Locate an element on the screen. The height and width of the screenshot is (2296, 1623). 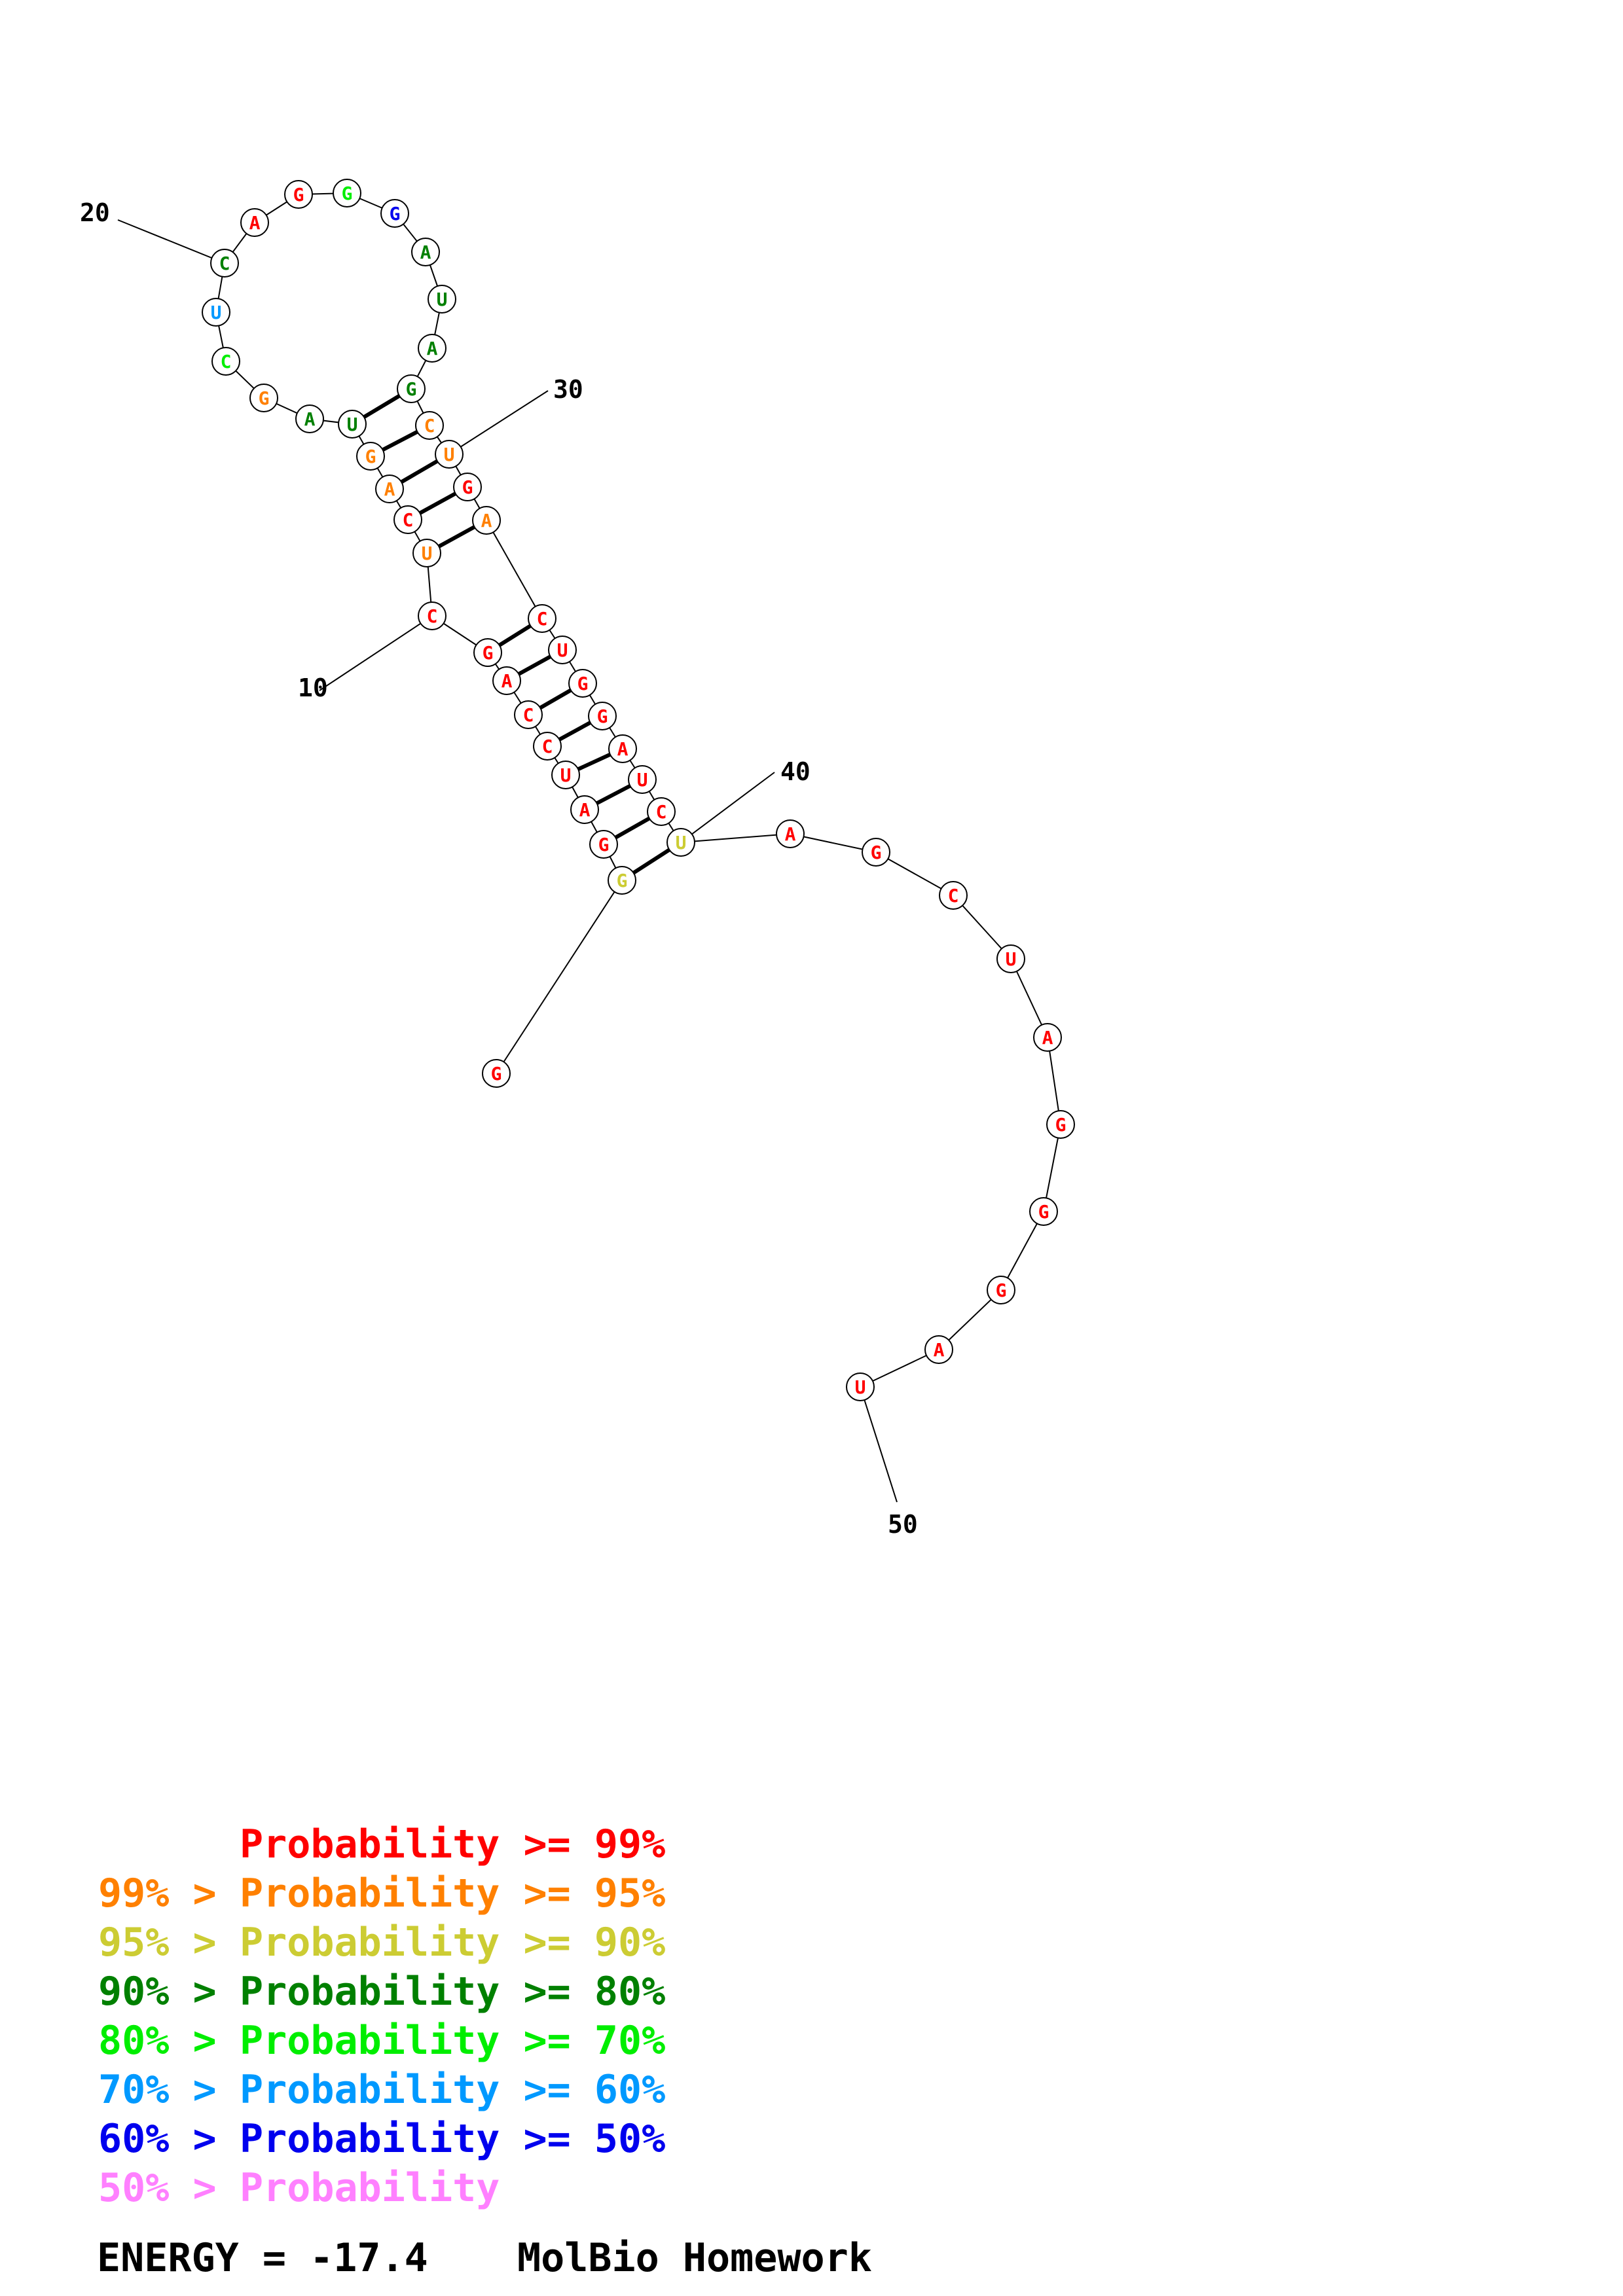
legend-entry: 90% > Probability >= 80% is located at coordinates (381, 1992).